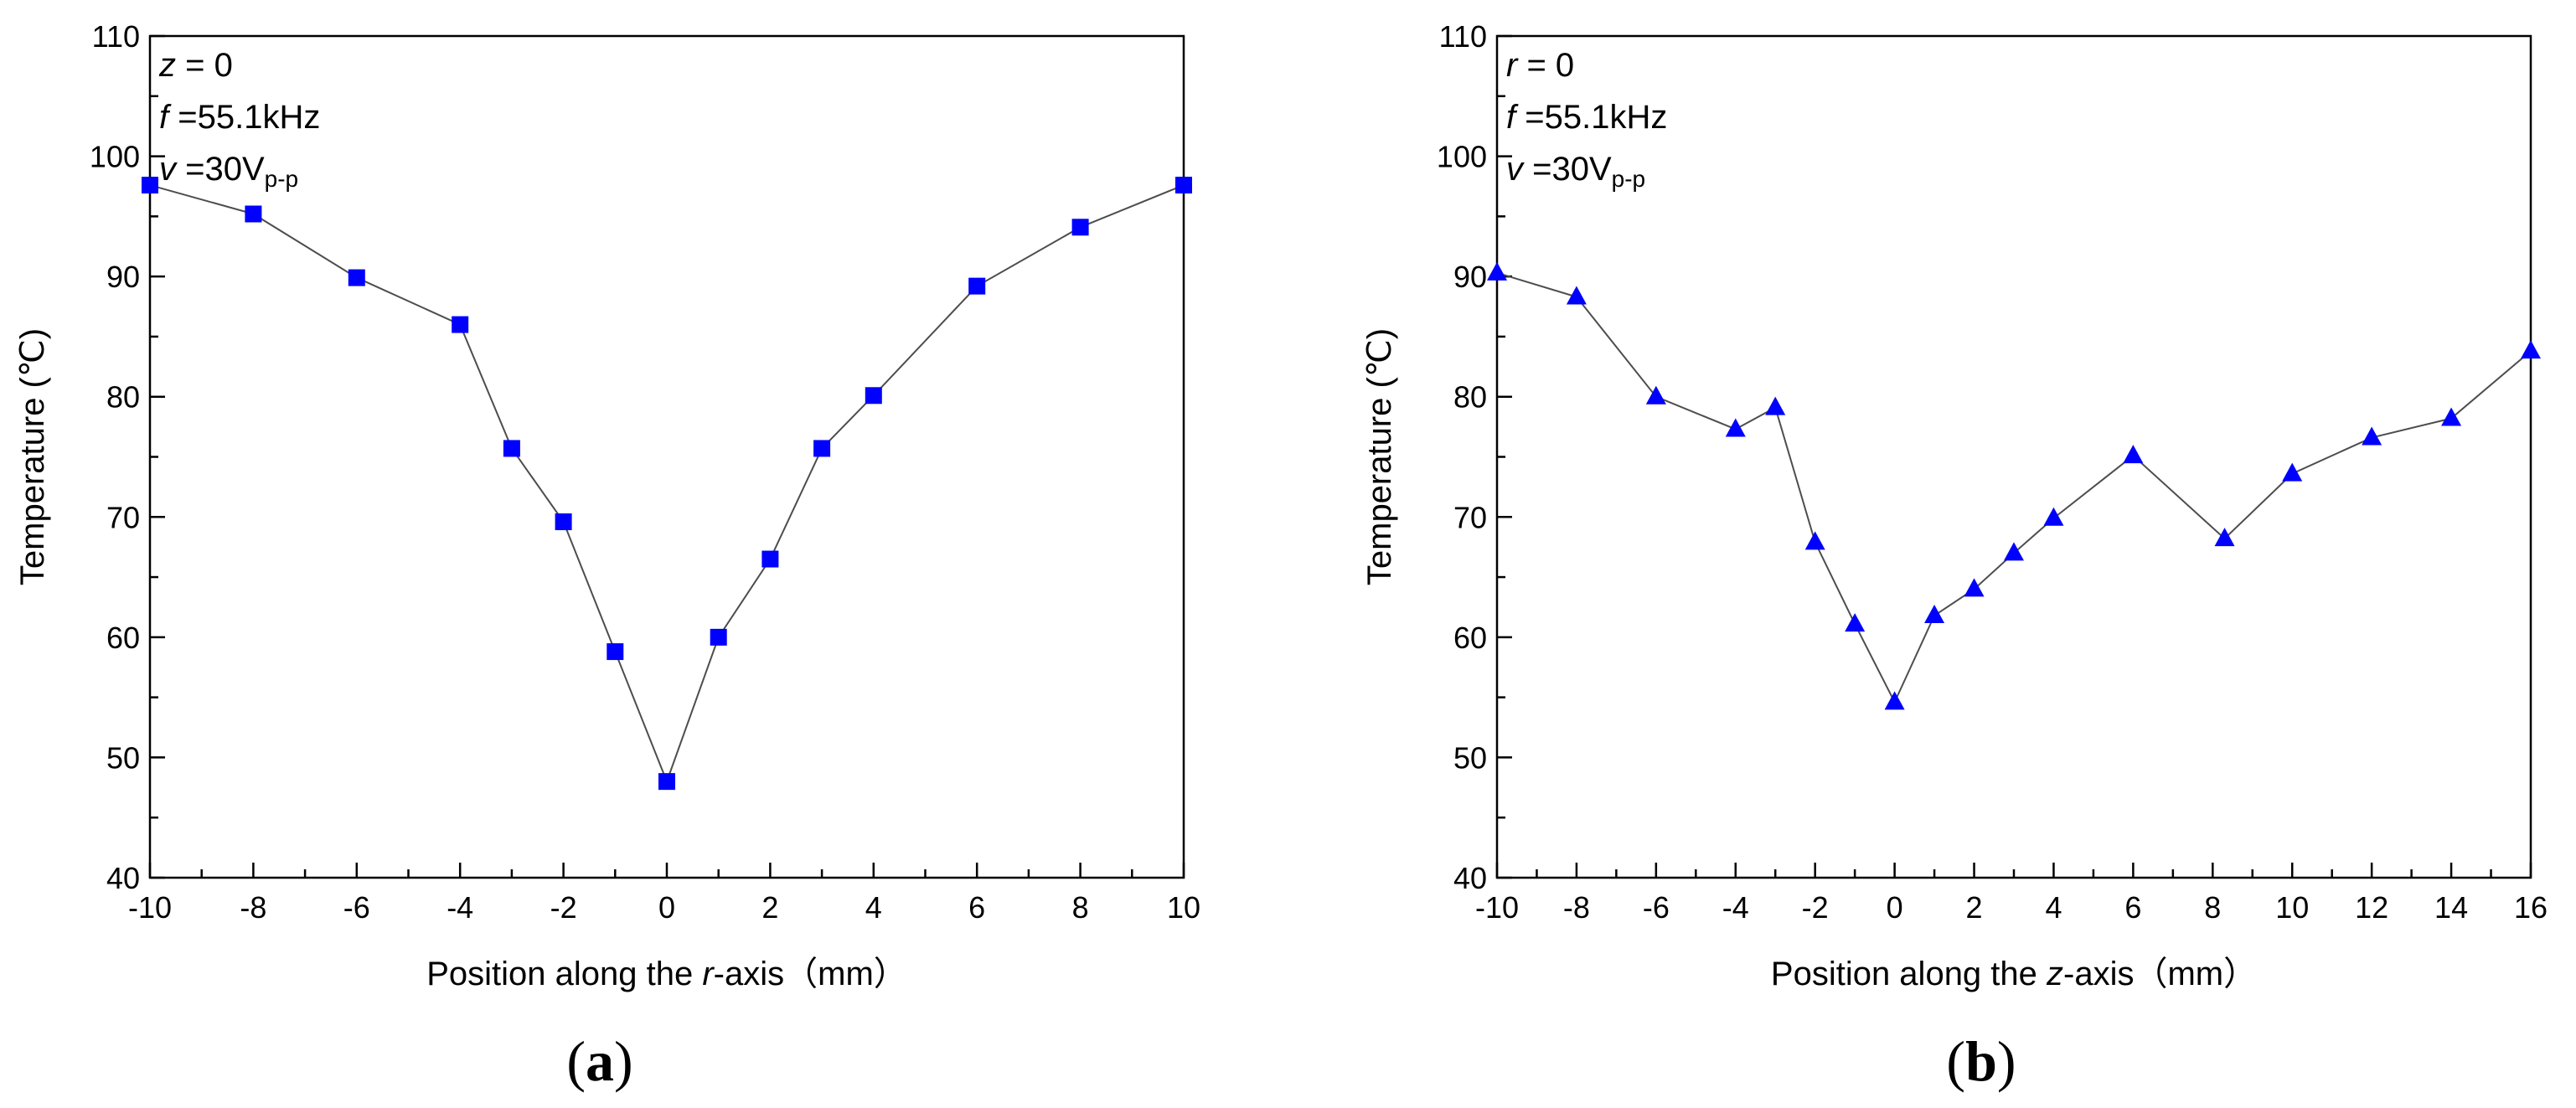  Describe the element at coordinates (810, 974) in the screenshot. I see `x-axis-title-suffix: -axis（mm）` at that location.